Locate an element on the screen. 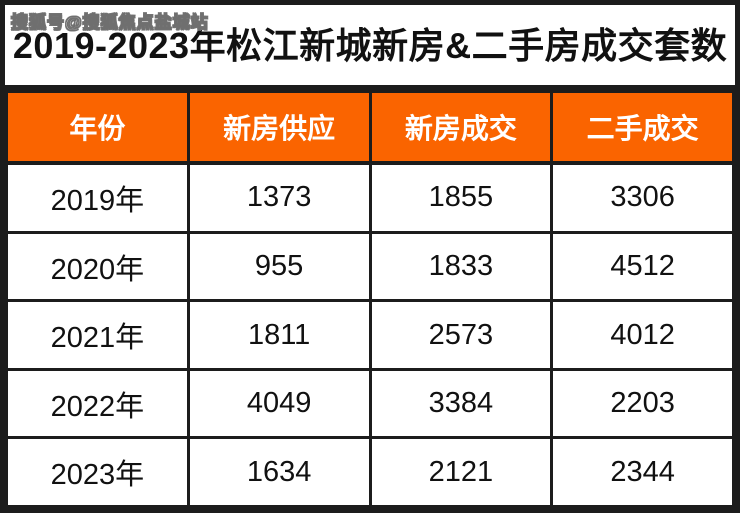 Image resolution: width=740 pixels, height=513 pixels. table-cell: 2344 is located at coordinates (642, 472).